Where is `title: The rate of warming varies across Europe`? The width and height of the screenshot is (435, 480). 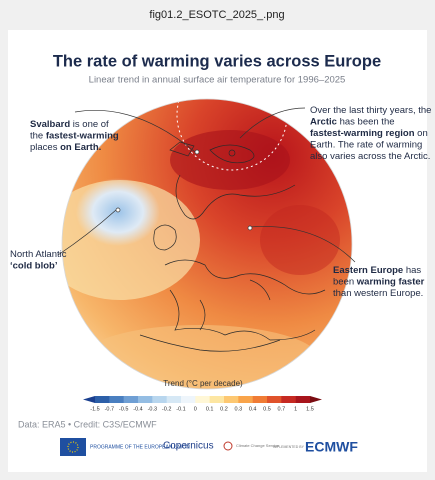
title: The rate of warming varies across Europe is located at coordinates (217, 61).